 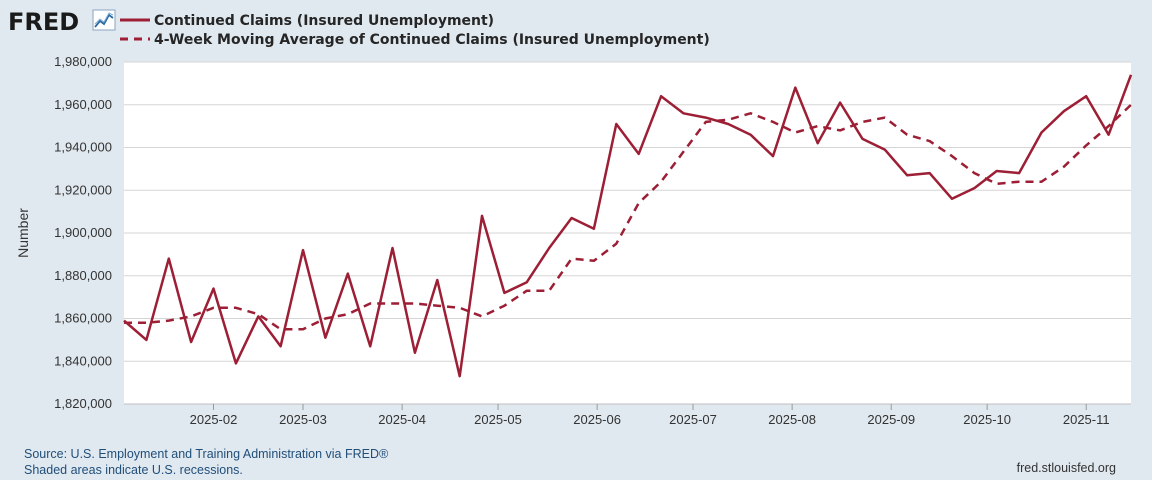 What do you see at coordinates (214, 419) in the screenshot?
I see `x-tick-label: 2025-02` at bounding box center [214, 419].